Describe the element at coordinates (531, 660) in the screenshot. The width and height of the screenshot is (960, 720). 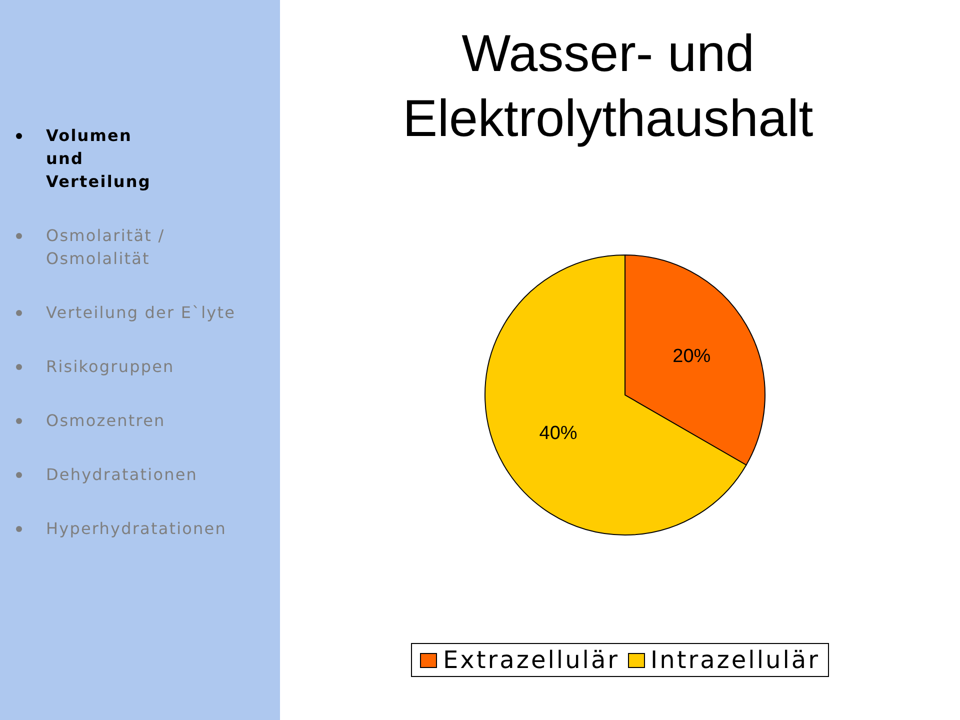
I see `legend-label: Extrazellulär` at that location.